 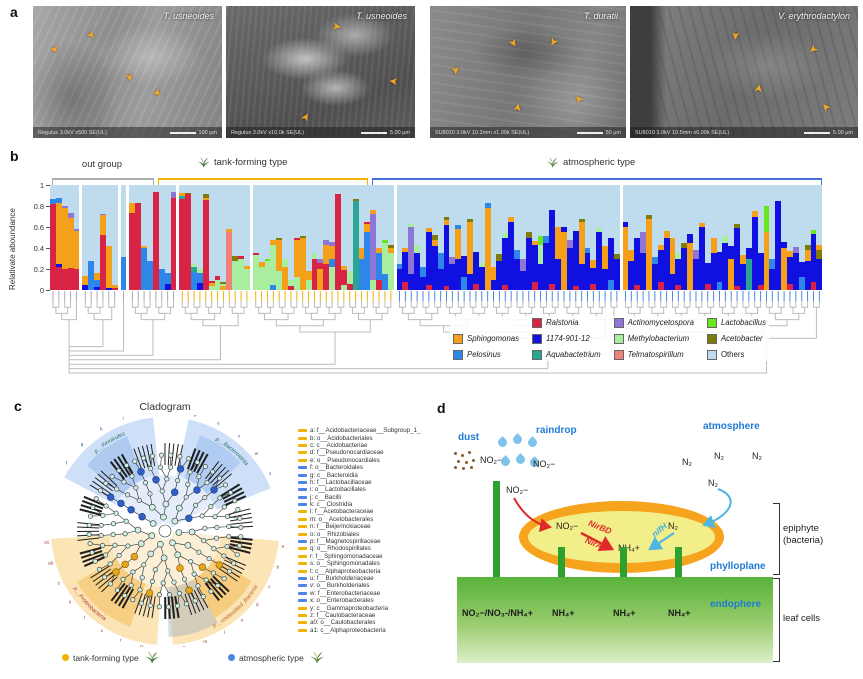 I want to click on taxa-name: y: c__Gammaproteobacteria, so click(x=349, y=608).